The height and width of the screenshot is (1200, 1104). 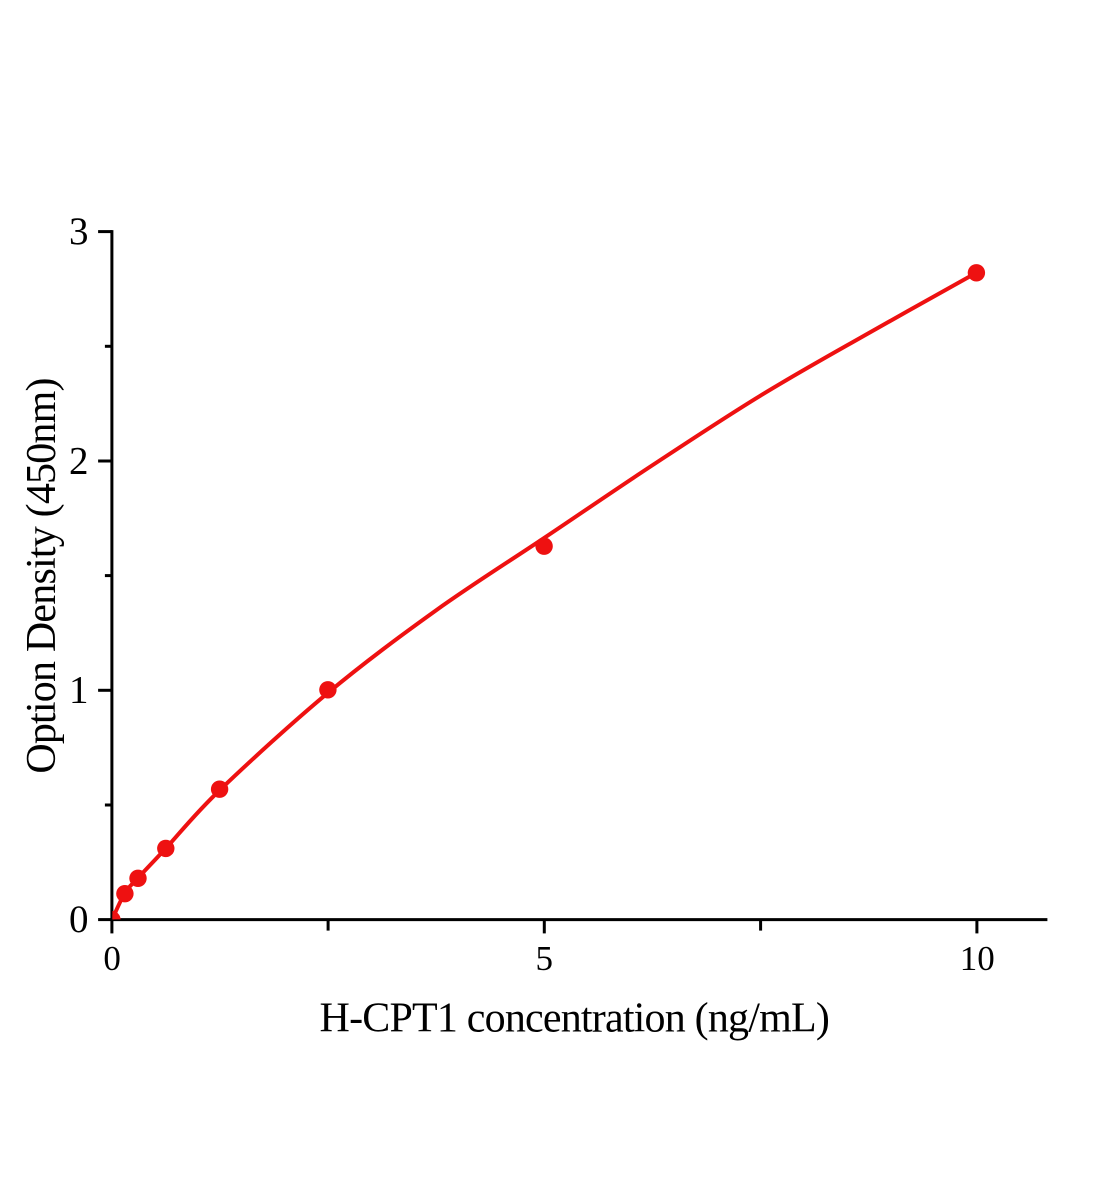 What do you see at coordinates (574, 1019) in the screenshot?
I see `svg-text: H-CPT1 concentration (ng/mL)` at bounding box center [574, 1019].